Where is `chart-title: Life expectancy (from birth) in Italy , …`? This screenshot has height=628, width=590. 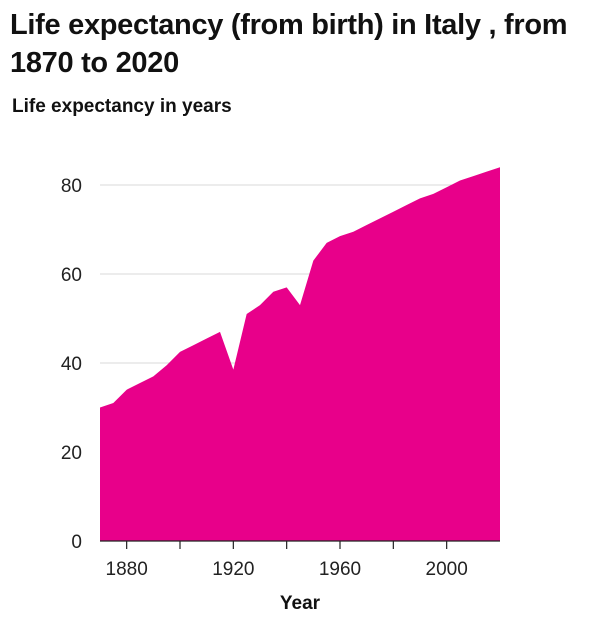
chart-title: Life expectancy (from birth) in Italy , … is located at coordinates (289, 44).